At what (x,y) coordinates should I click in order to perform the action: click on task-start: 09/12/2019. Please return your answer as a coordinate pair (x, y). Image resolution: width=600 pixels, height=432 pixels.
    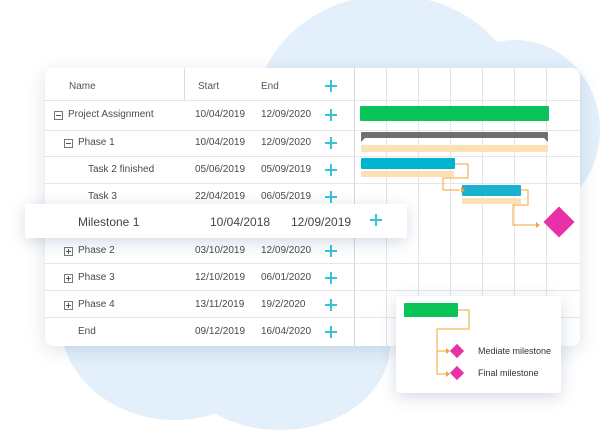
    Looking at the image, I should click on (220, 331).